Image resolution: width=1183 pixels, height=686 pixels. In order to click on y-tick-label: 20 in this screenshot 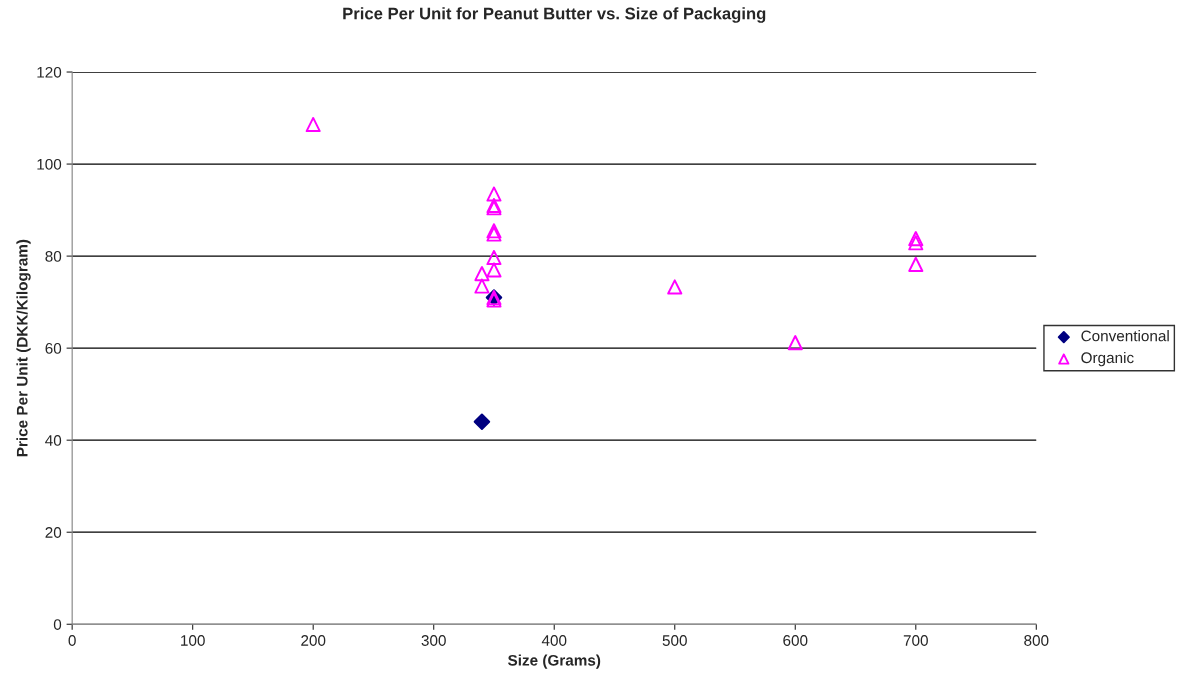, I will do `click(53, 532)`.